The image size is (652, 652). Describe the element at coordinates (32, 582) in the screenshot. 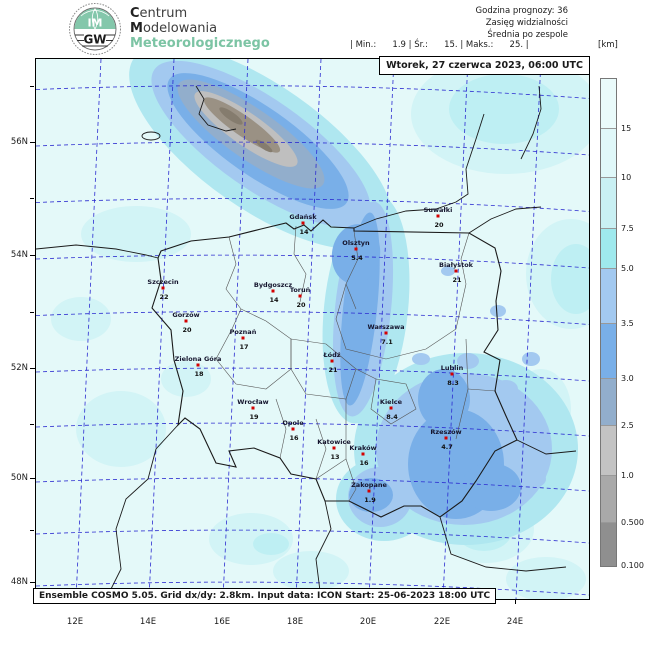

I see `lat-tick-48N` at that location.